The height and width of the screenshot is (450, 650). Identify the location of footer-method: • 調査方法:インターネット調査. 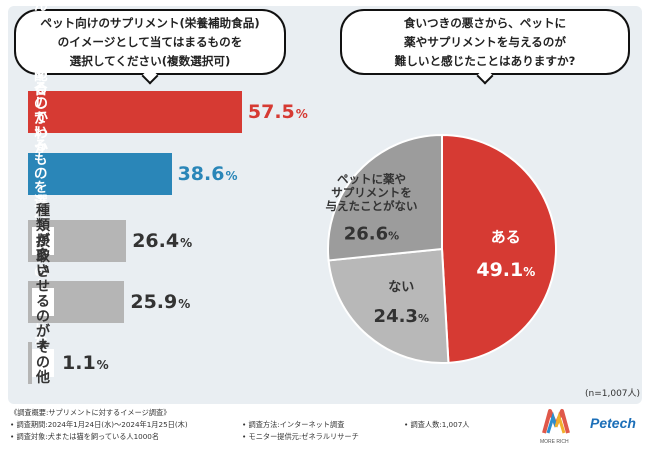
(293, 424).